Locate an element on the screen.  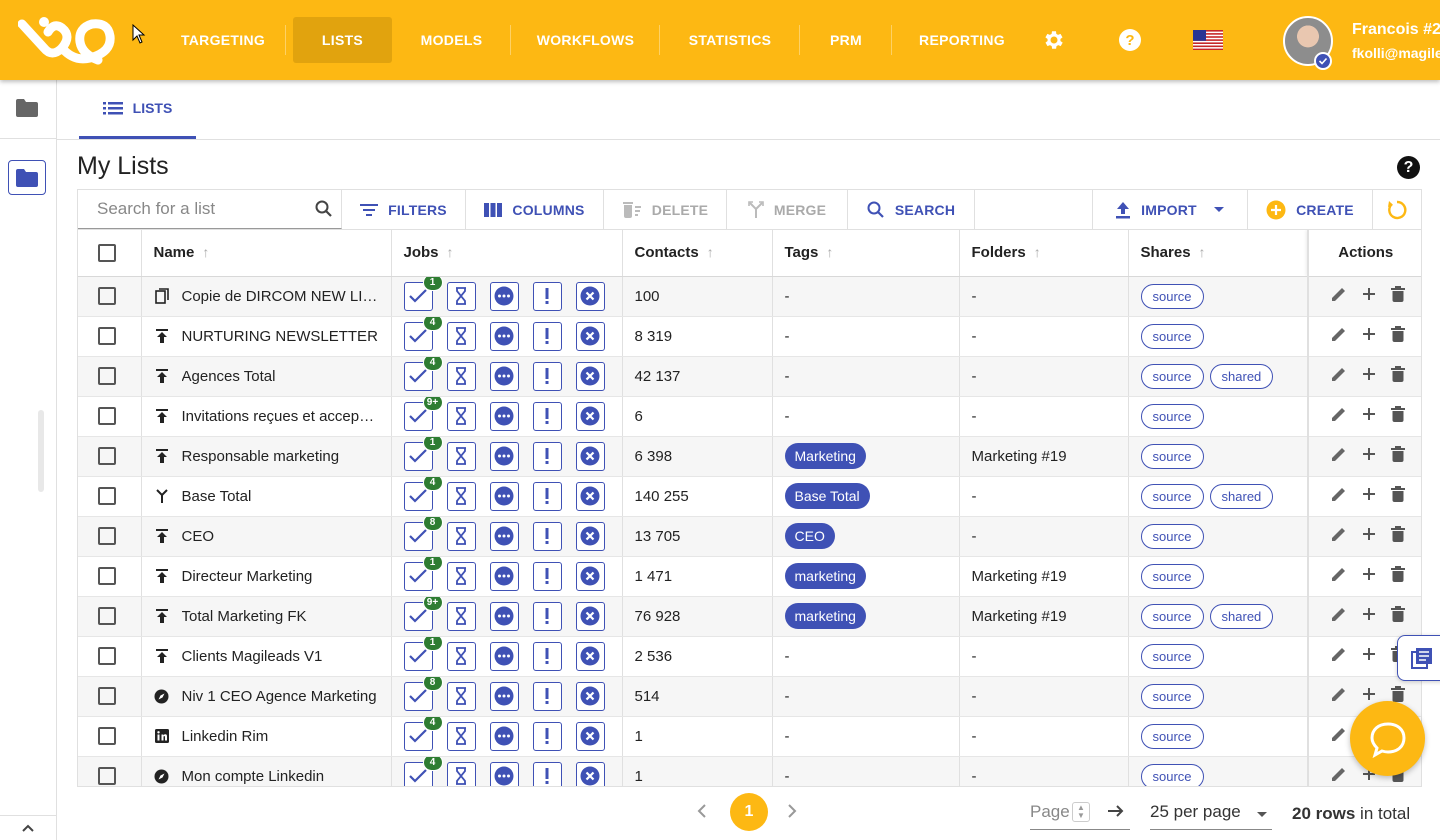
column-header-contacts: Contacts ↑ is located at coordinates (697, 253).